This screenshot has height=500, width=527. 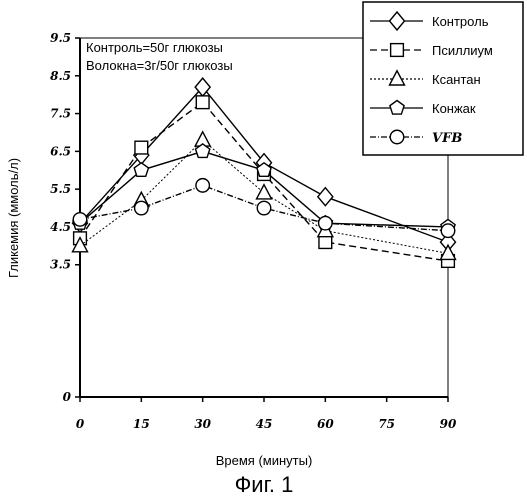 What do you see at coordinates (266, 414) in the screenshot?
I see `x-tick-labels: 0 15 30 45 60 75 90` at bounding box center [266, 414].